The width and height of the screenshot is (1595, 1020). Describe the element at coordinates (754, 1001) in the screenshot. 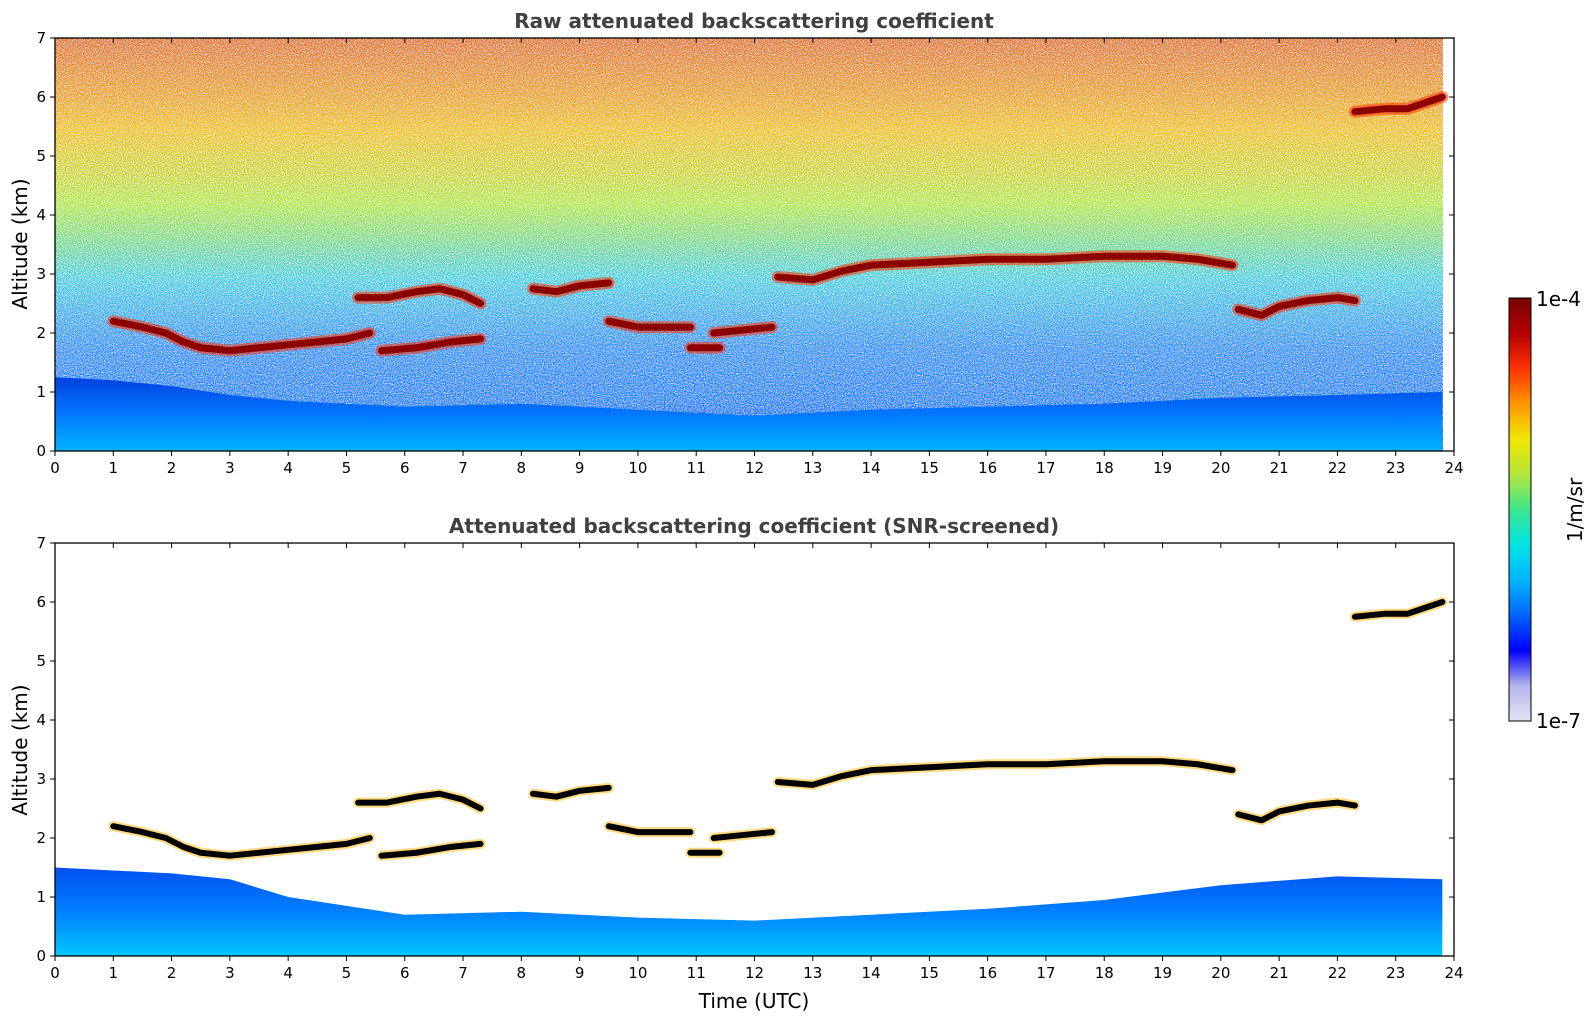

I see `x-axis-label: Time (UTC)` at that location.